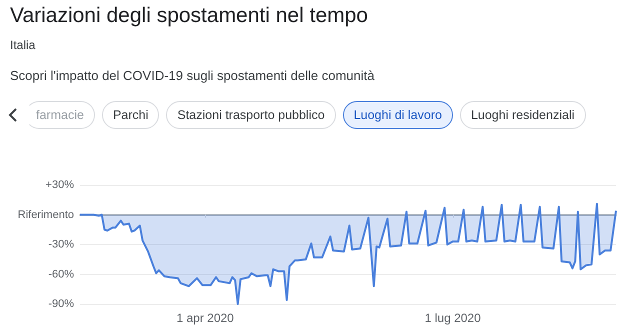 The height and width of the screenshot is (334, 640). Describe the element at coordinates (23, 45) in the screenshot. I see `chart-subtitle: Italia` at that location.